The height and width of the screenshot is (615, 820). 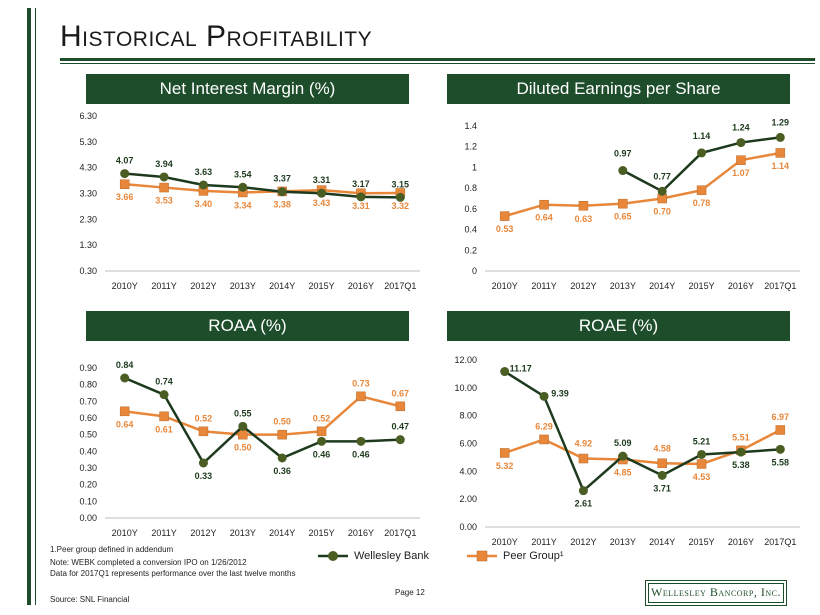 I want to click on chart-banner-roaa: ROAA (%), so click(x=247, y=326).